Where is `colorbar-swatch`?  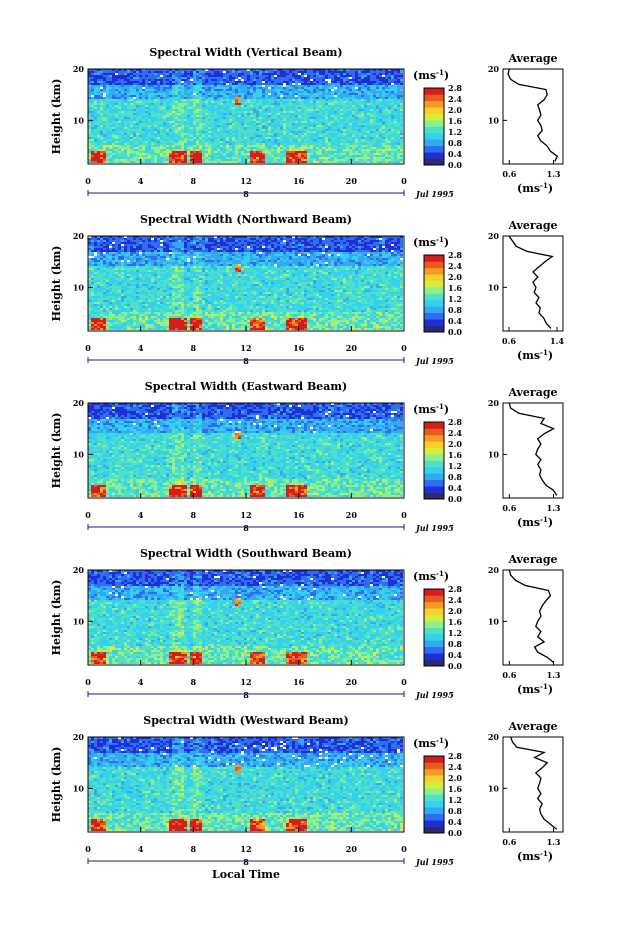 colorbar-swatch is located at coordinates (434, 130).